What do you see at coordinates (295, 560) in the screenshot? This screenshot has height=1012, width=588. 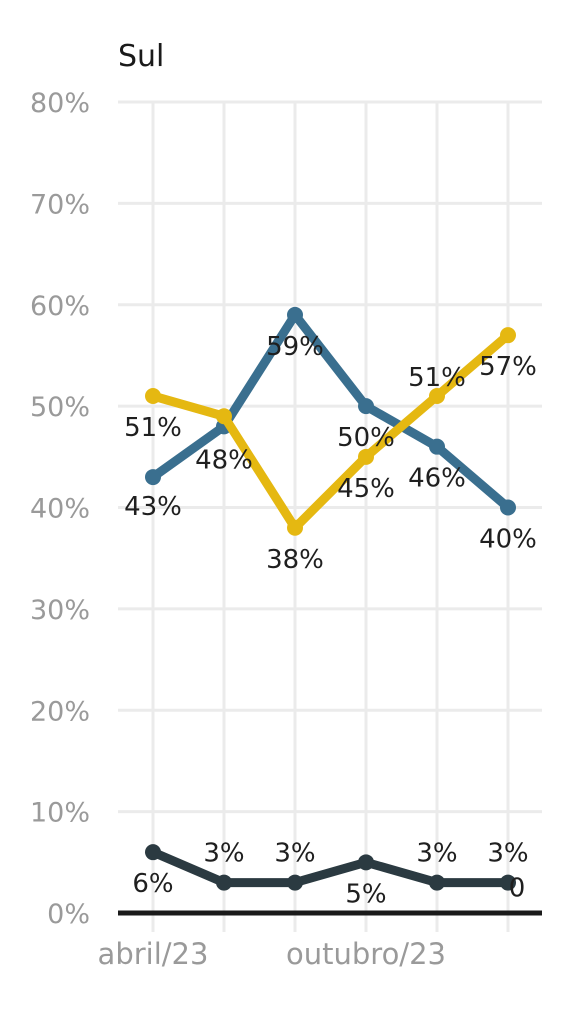 I see `data-label: 38%` at bounding box center [295, 560].